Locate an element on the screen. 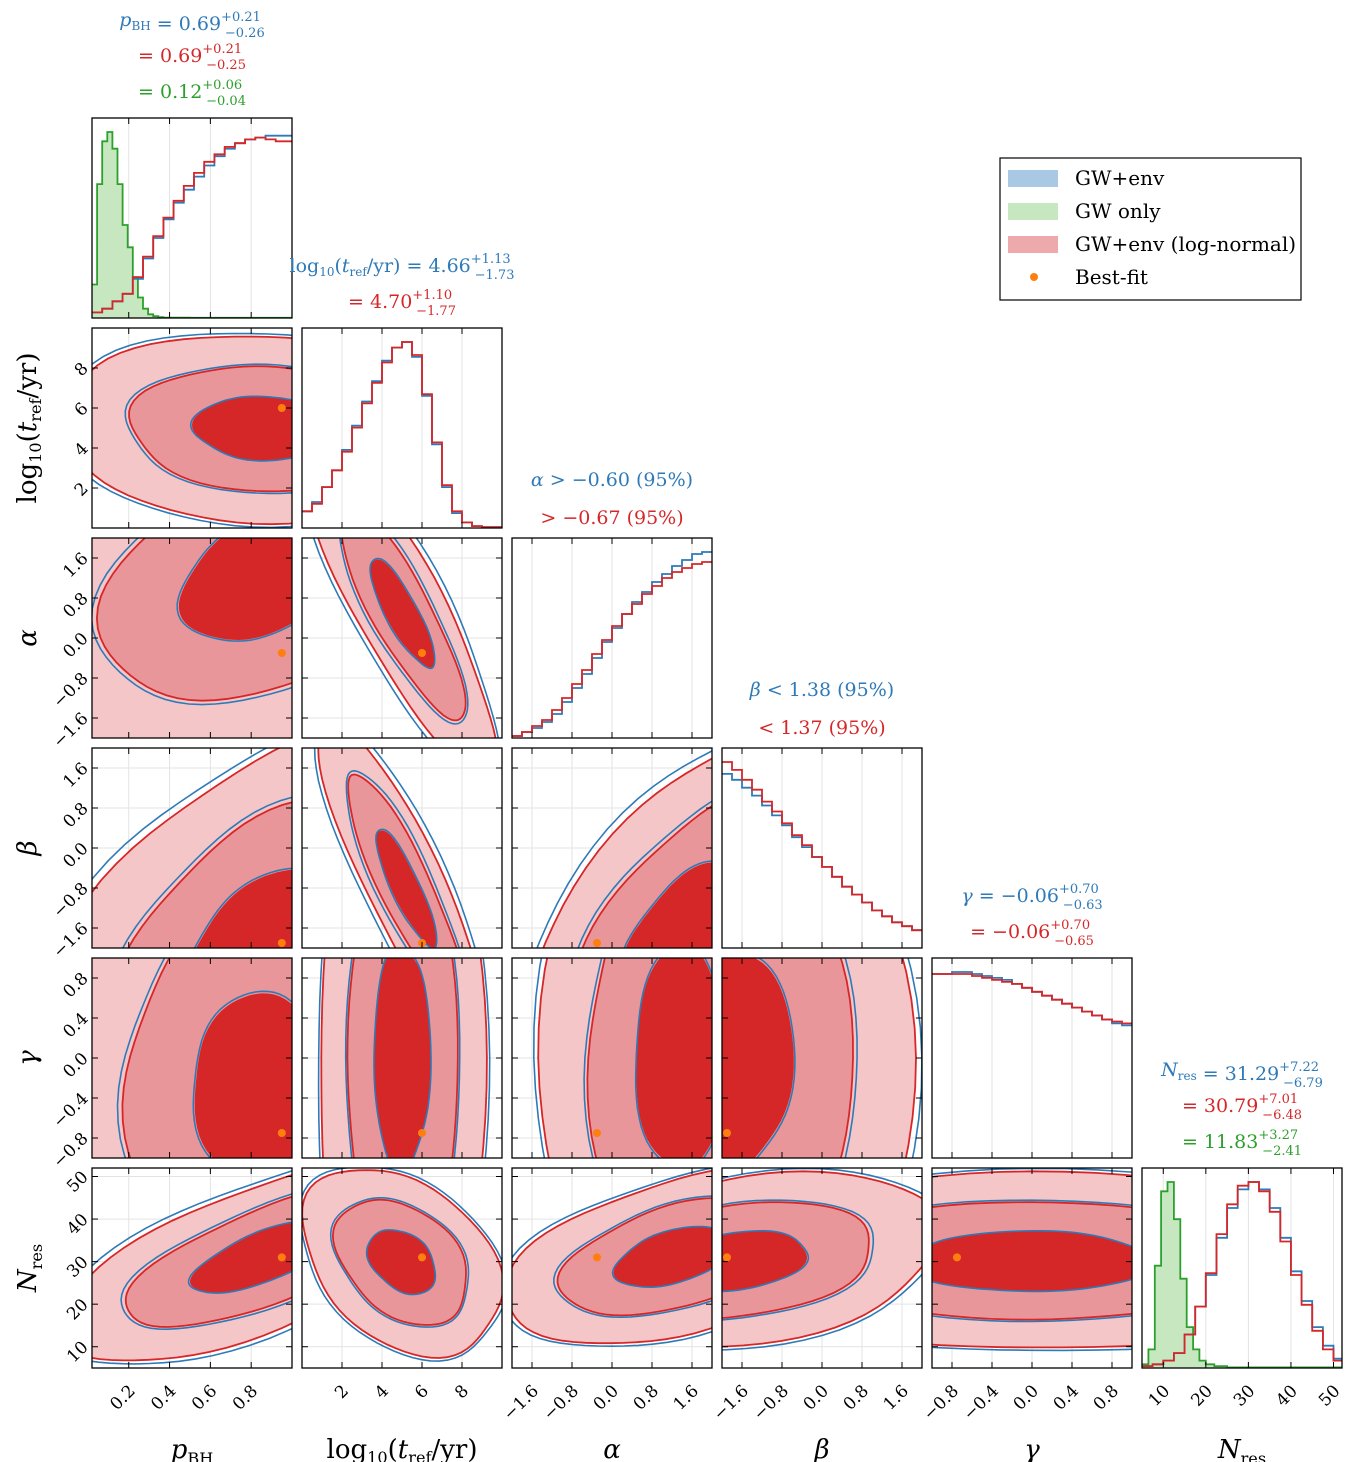 Image resolution: width=1355 pixels, height=1462 pixels. y-tick-label: −1.6 is located at coordinates (70, 940).